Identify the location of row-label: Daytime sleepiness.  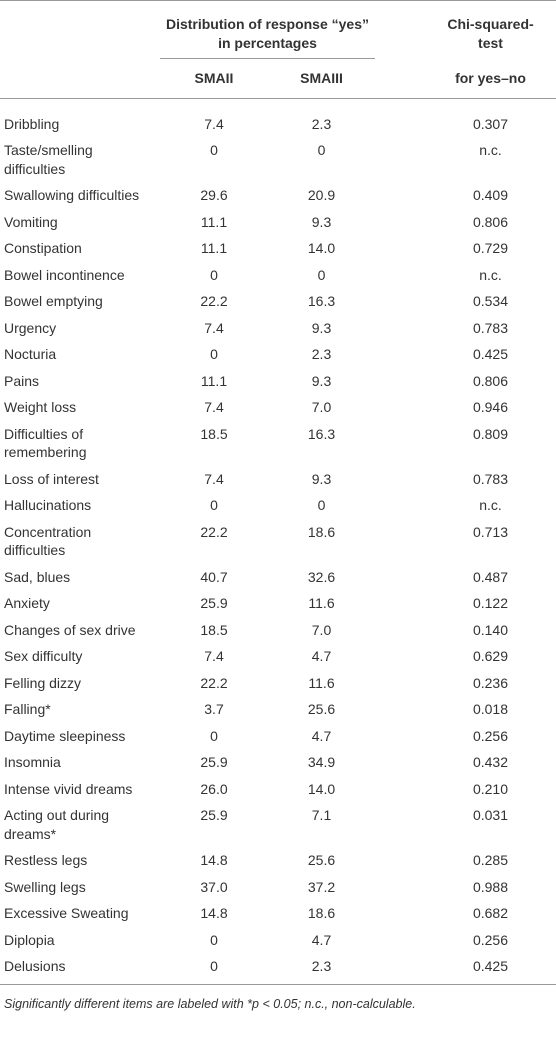
(65, 735).